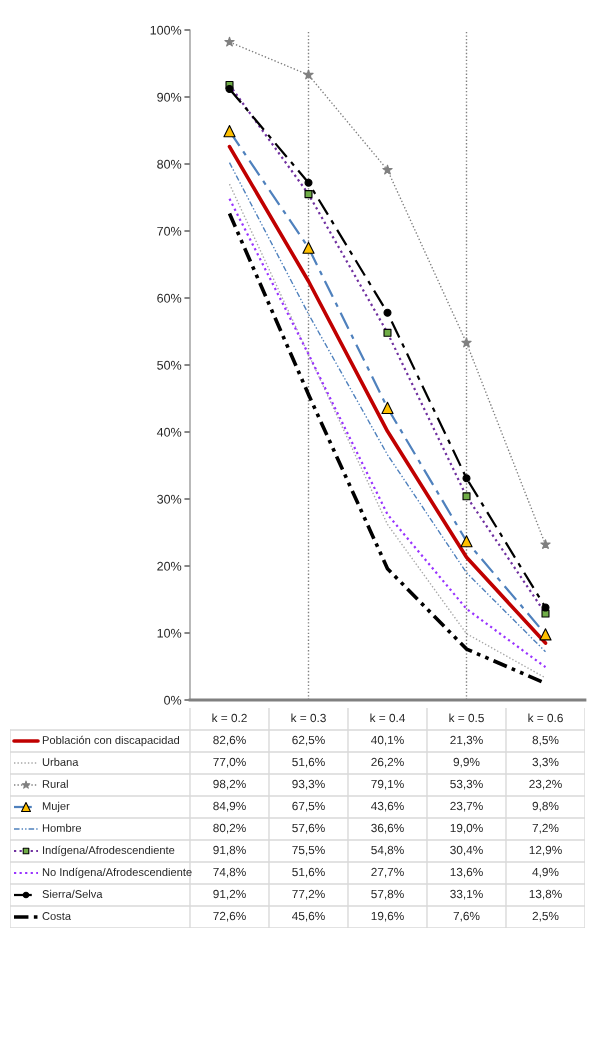  I want to click on data-label: 91,8%, so click(229, 850).